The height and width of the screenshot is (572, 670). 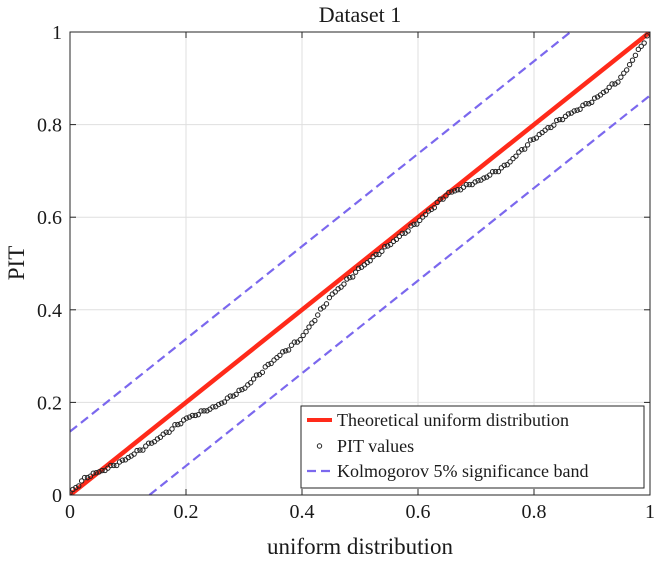 What do you see at coordinates (57, 496) in the screenshot?
I see `y-tick-label: 0` at bounding box center [57, 496].